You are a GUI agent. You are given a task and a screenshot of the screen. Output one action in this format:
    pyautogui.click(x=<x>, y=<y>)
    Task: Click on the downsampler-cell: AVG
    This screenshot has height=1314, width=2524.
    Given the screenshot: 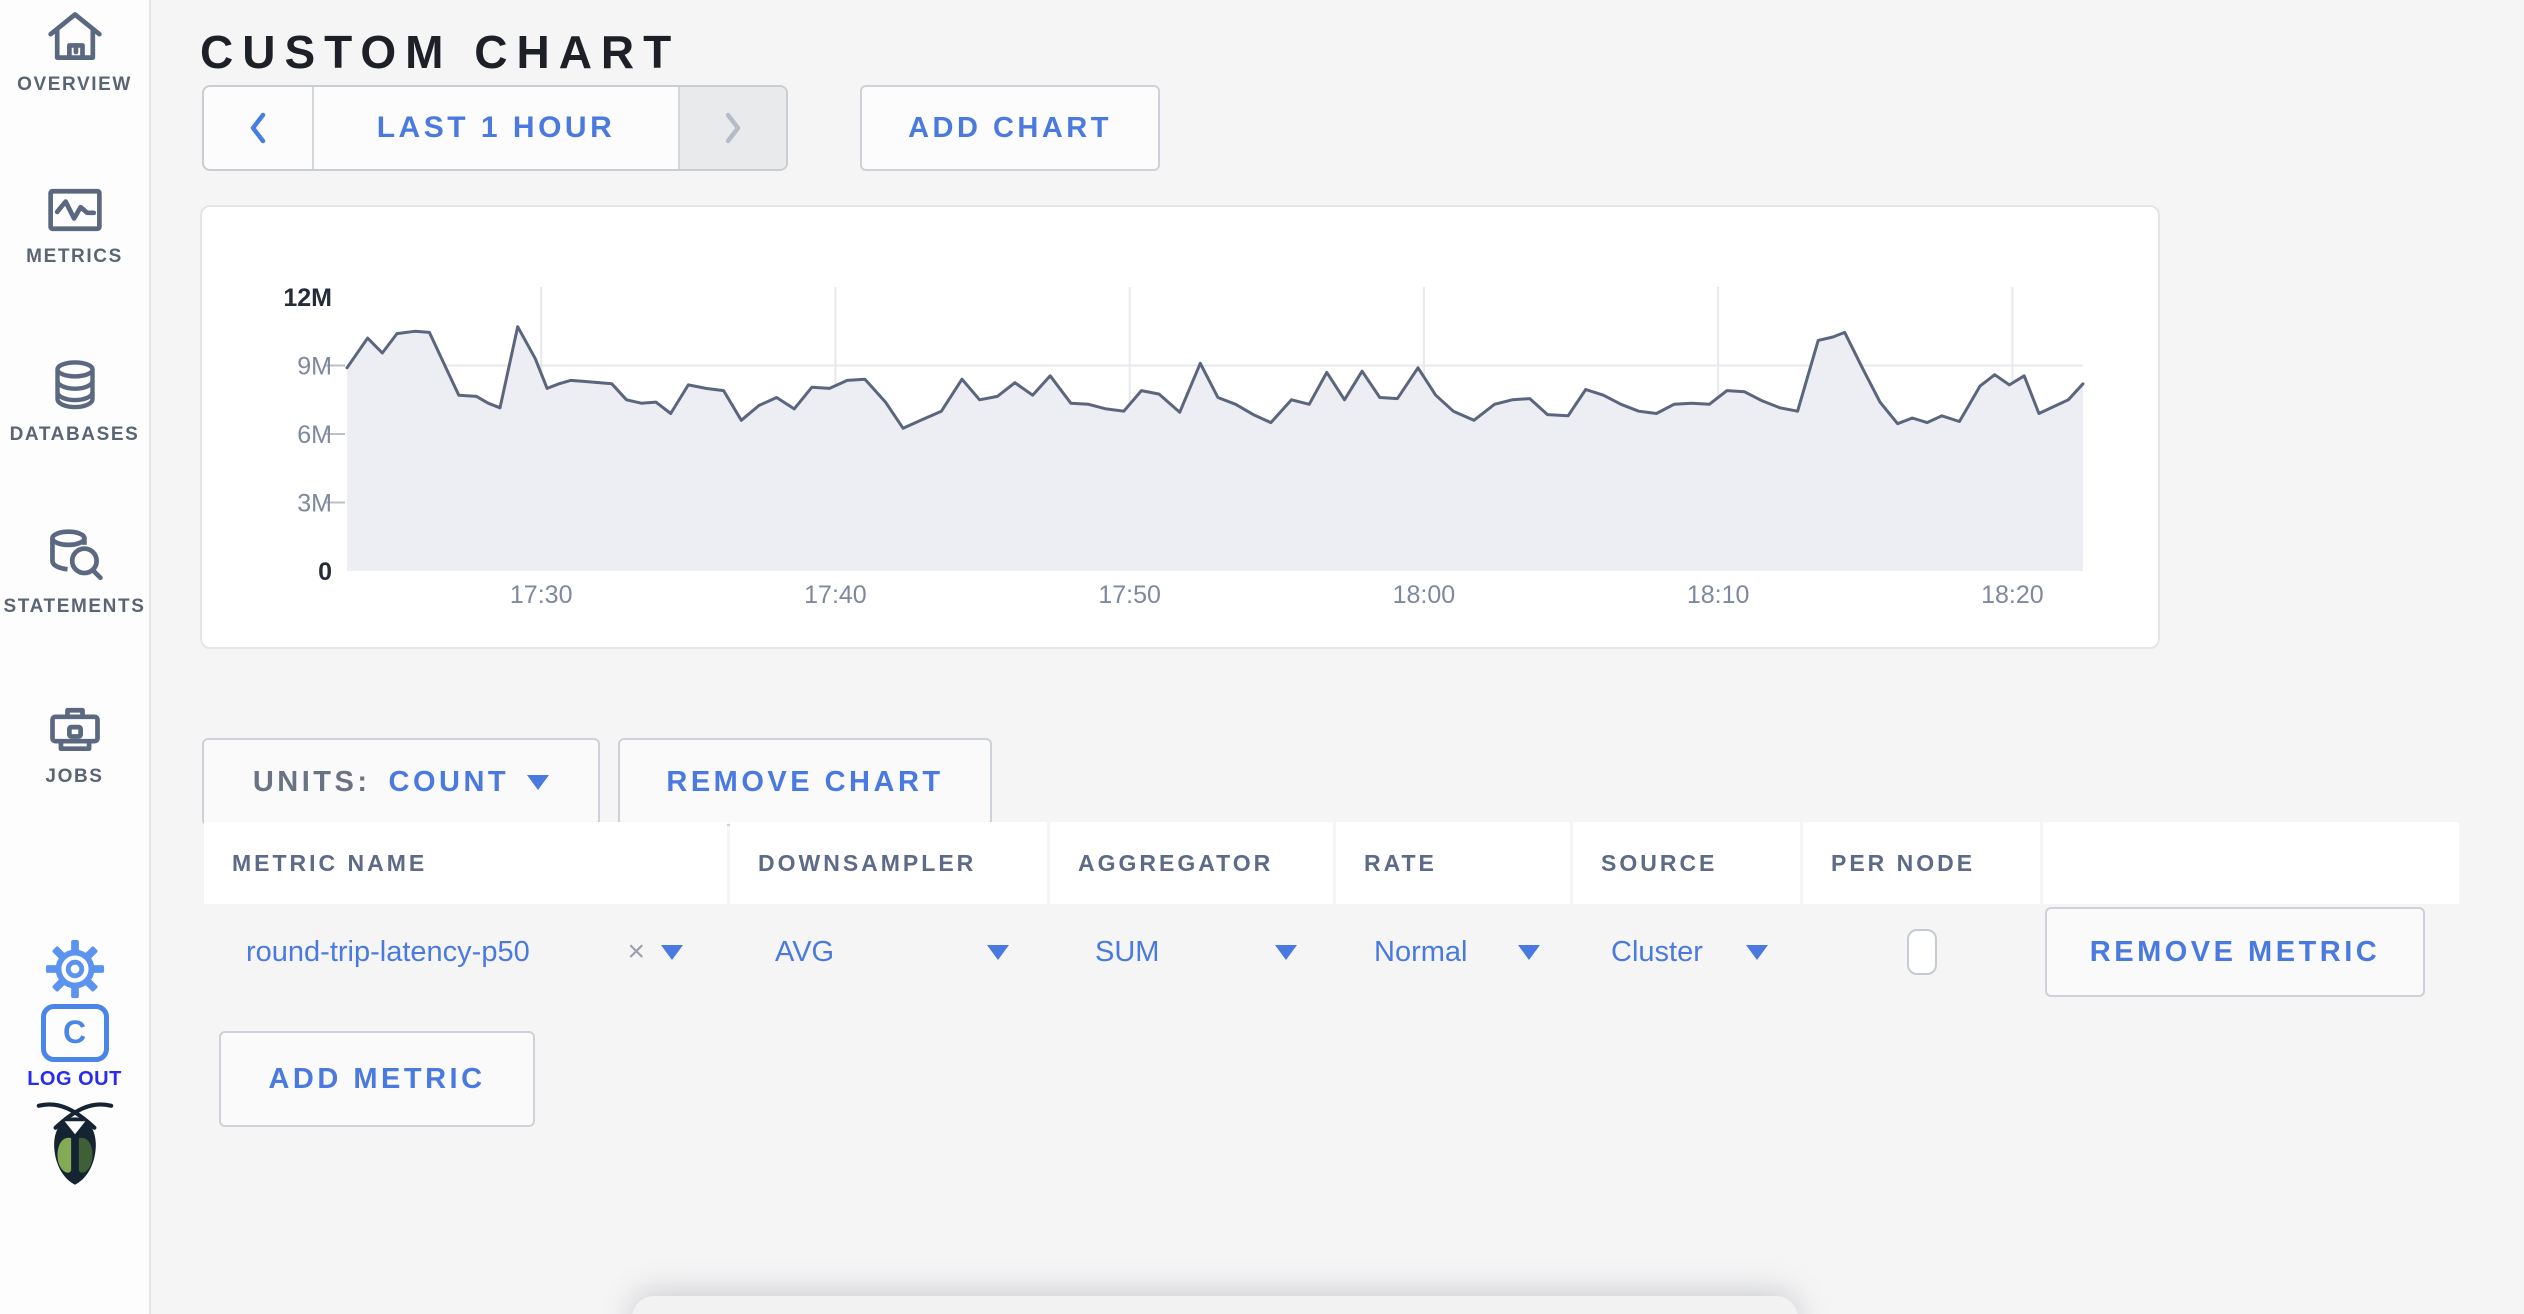 What is the action you would take?
    pyautogui.click(x=888, y=952)
    